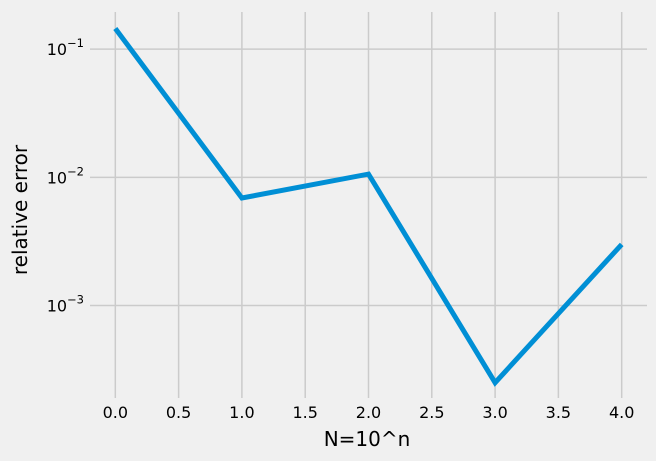  Describe the element at coordinates (178, 412) in the screenshot. I see `x-tick-label: 0.5` at that location.